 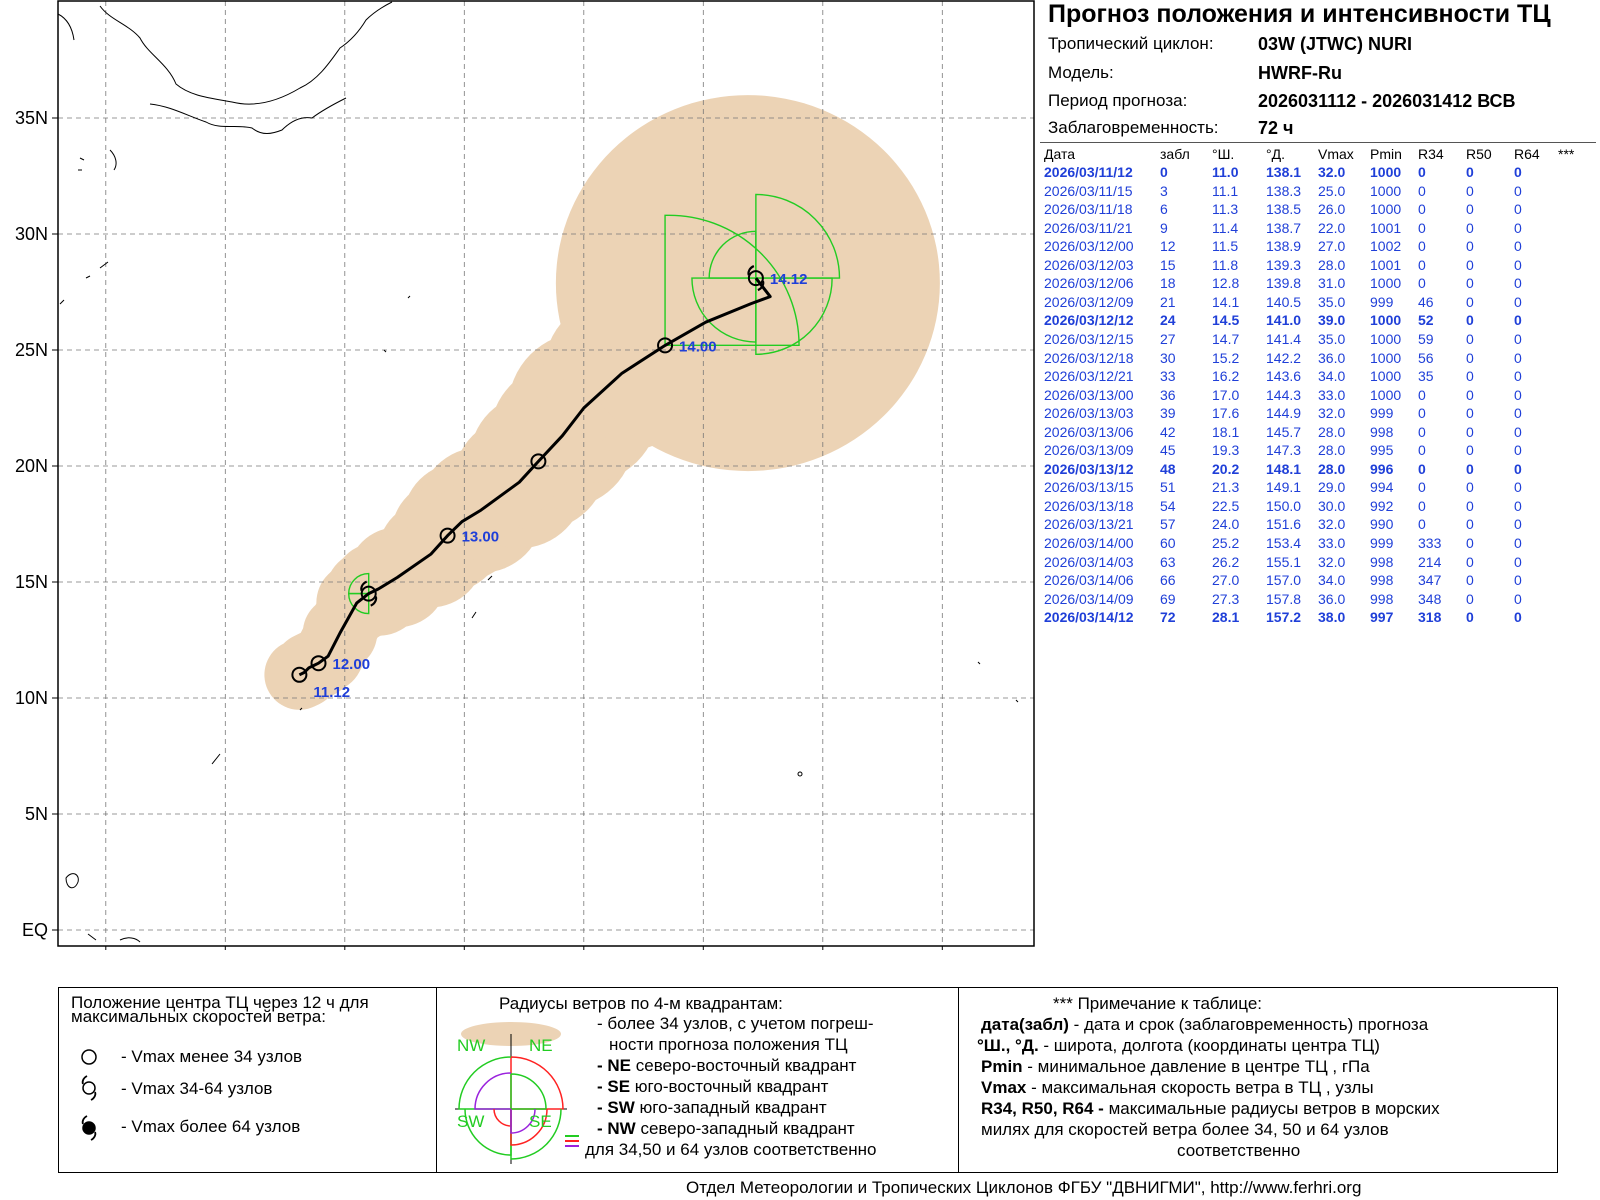 What do you see at coordinates (1332, 209) in the screenshot?
I see `table-cell: 26.0` at bounding box center [1332, 209].